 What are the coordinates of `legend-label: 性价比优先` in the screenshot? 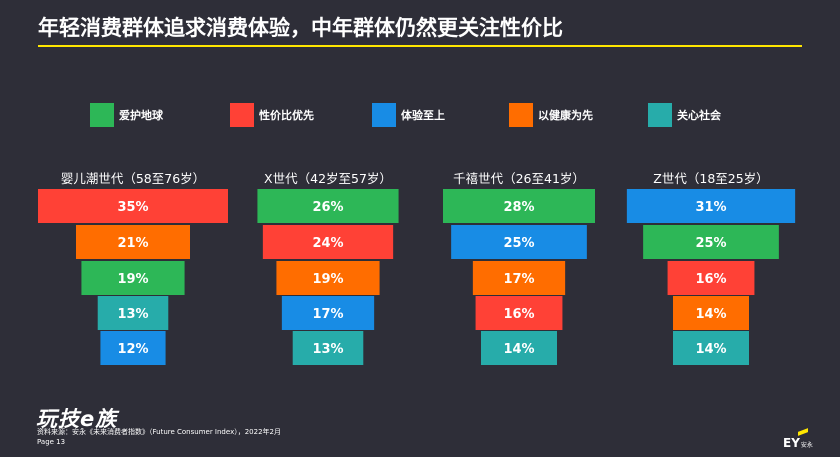 It's located at (286, 115).